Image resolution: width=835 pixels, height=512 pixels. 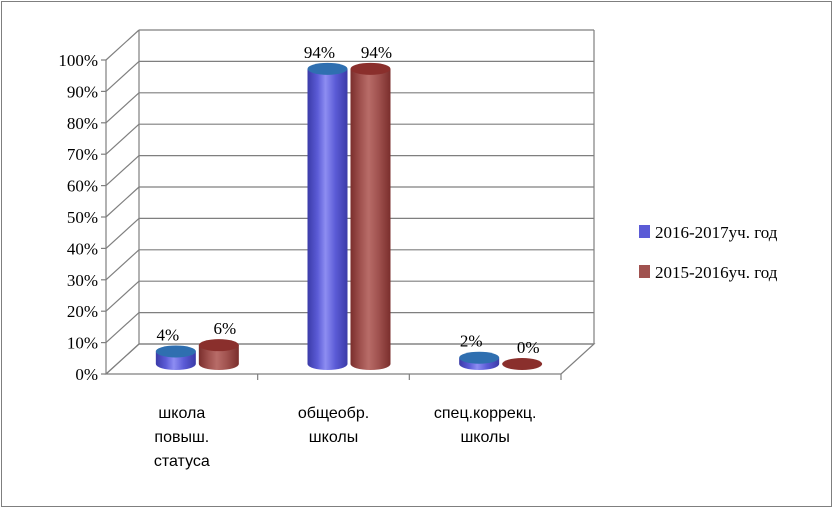 What do you see at coordinates (716, 232) in the screenshot?
I see `legend-label: 2016-2017уч. год` at bounding box center [716, 232].